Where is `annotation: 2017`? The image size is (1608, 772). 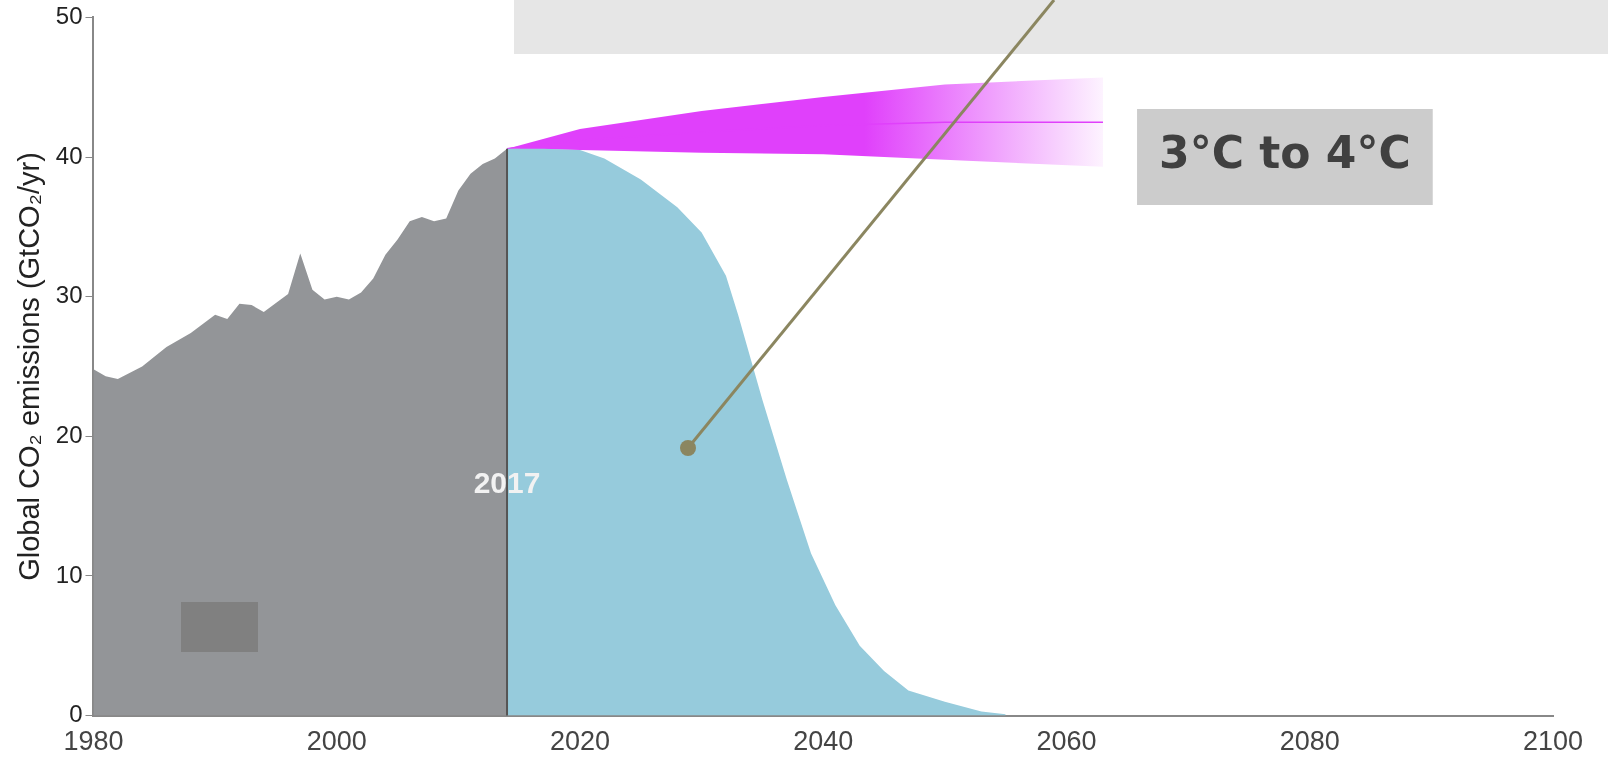 annotation: 2017 is located at coordinates (507, 483).